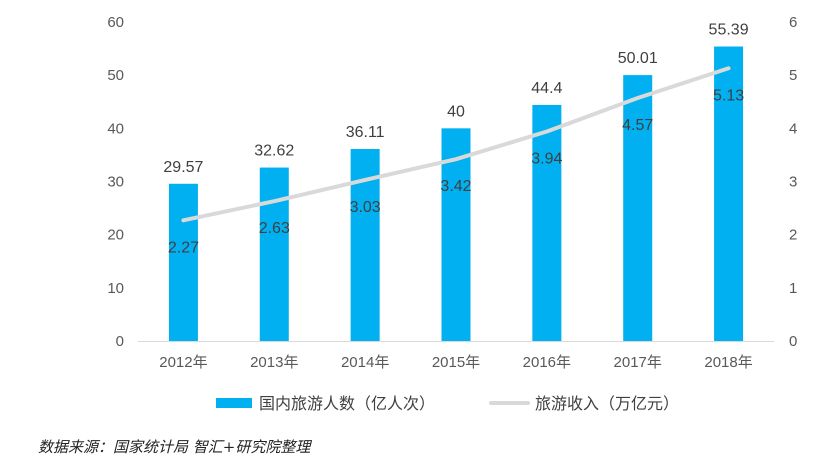 The width and height of the screenshot is (827, 474). What do you see at coordinates (120, 341) in the screenshot?
I see `y-left-tick-label: 0` at bounding box center [120, 341].